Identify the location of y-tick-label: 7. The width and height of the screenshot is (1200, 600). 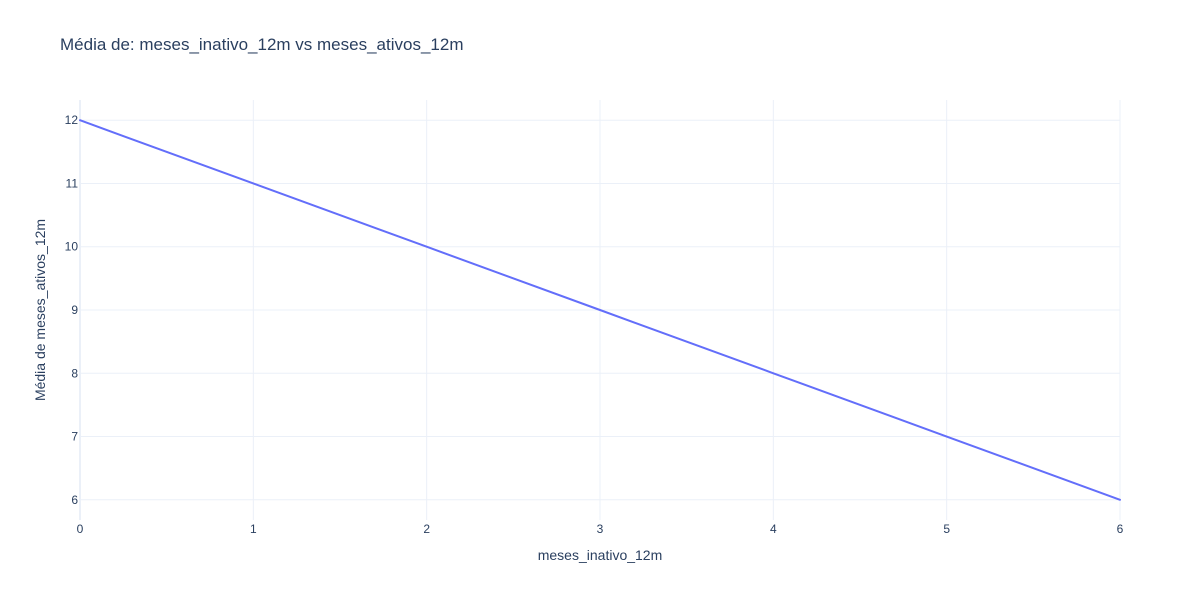
(74, 437).